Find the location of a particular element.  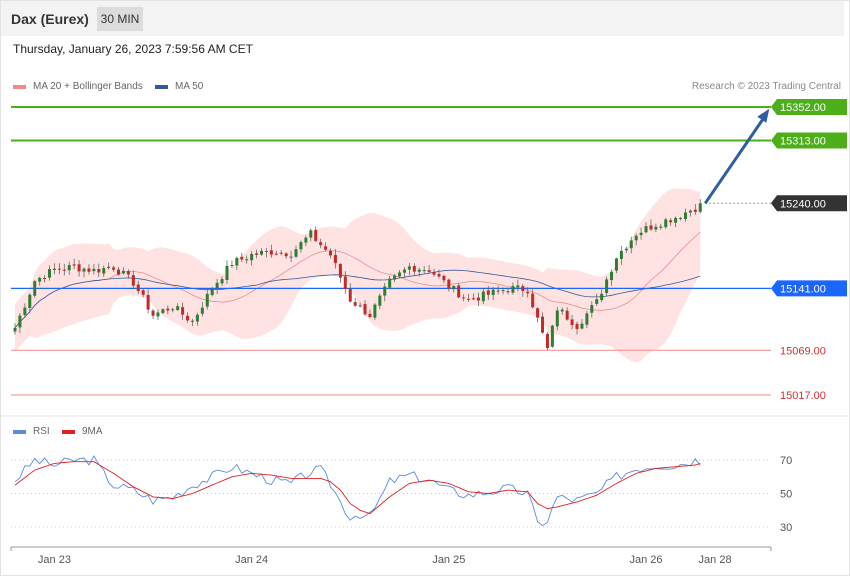

rsi-ma-line is located at coordinates (357, 488).